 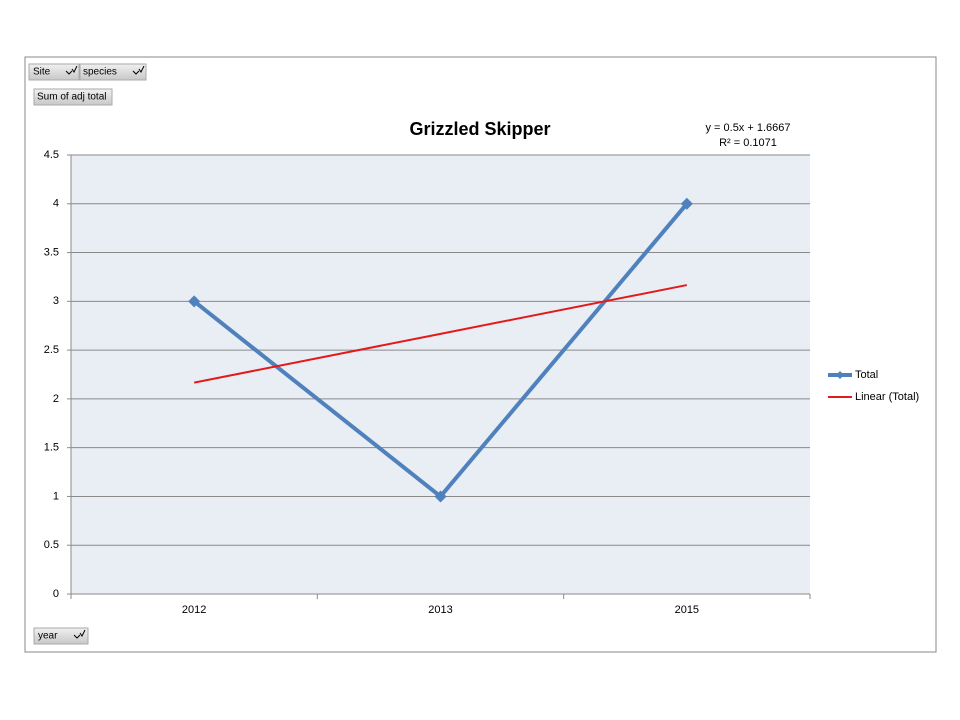 What do you see at coordinates (48, 636) in the screenshot?
I see `button-label: year` at bounding box center [48, 636].